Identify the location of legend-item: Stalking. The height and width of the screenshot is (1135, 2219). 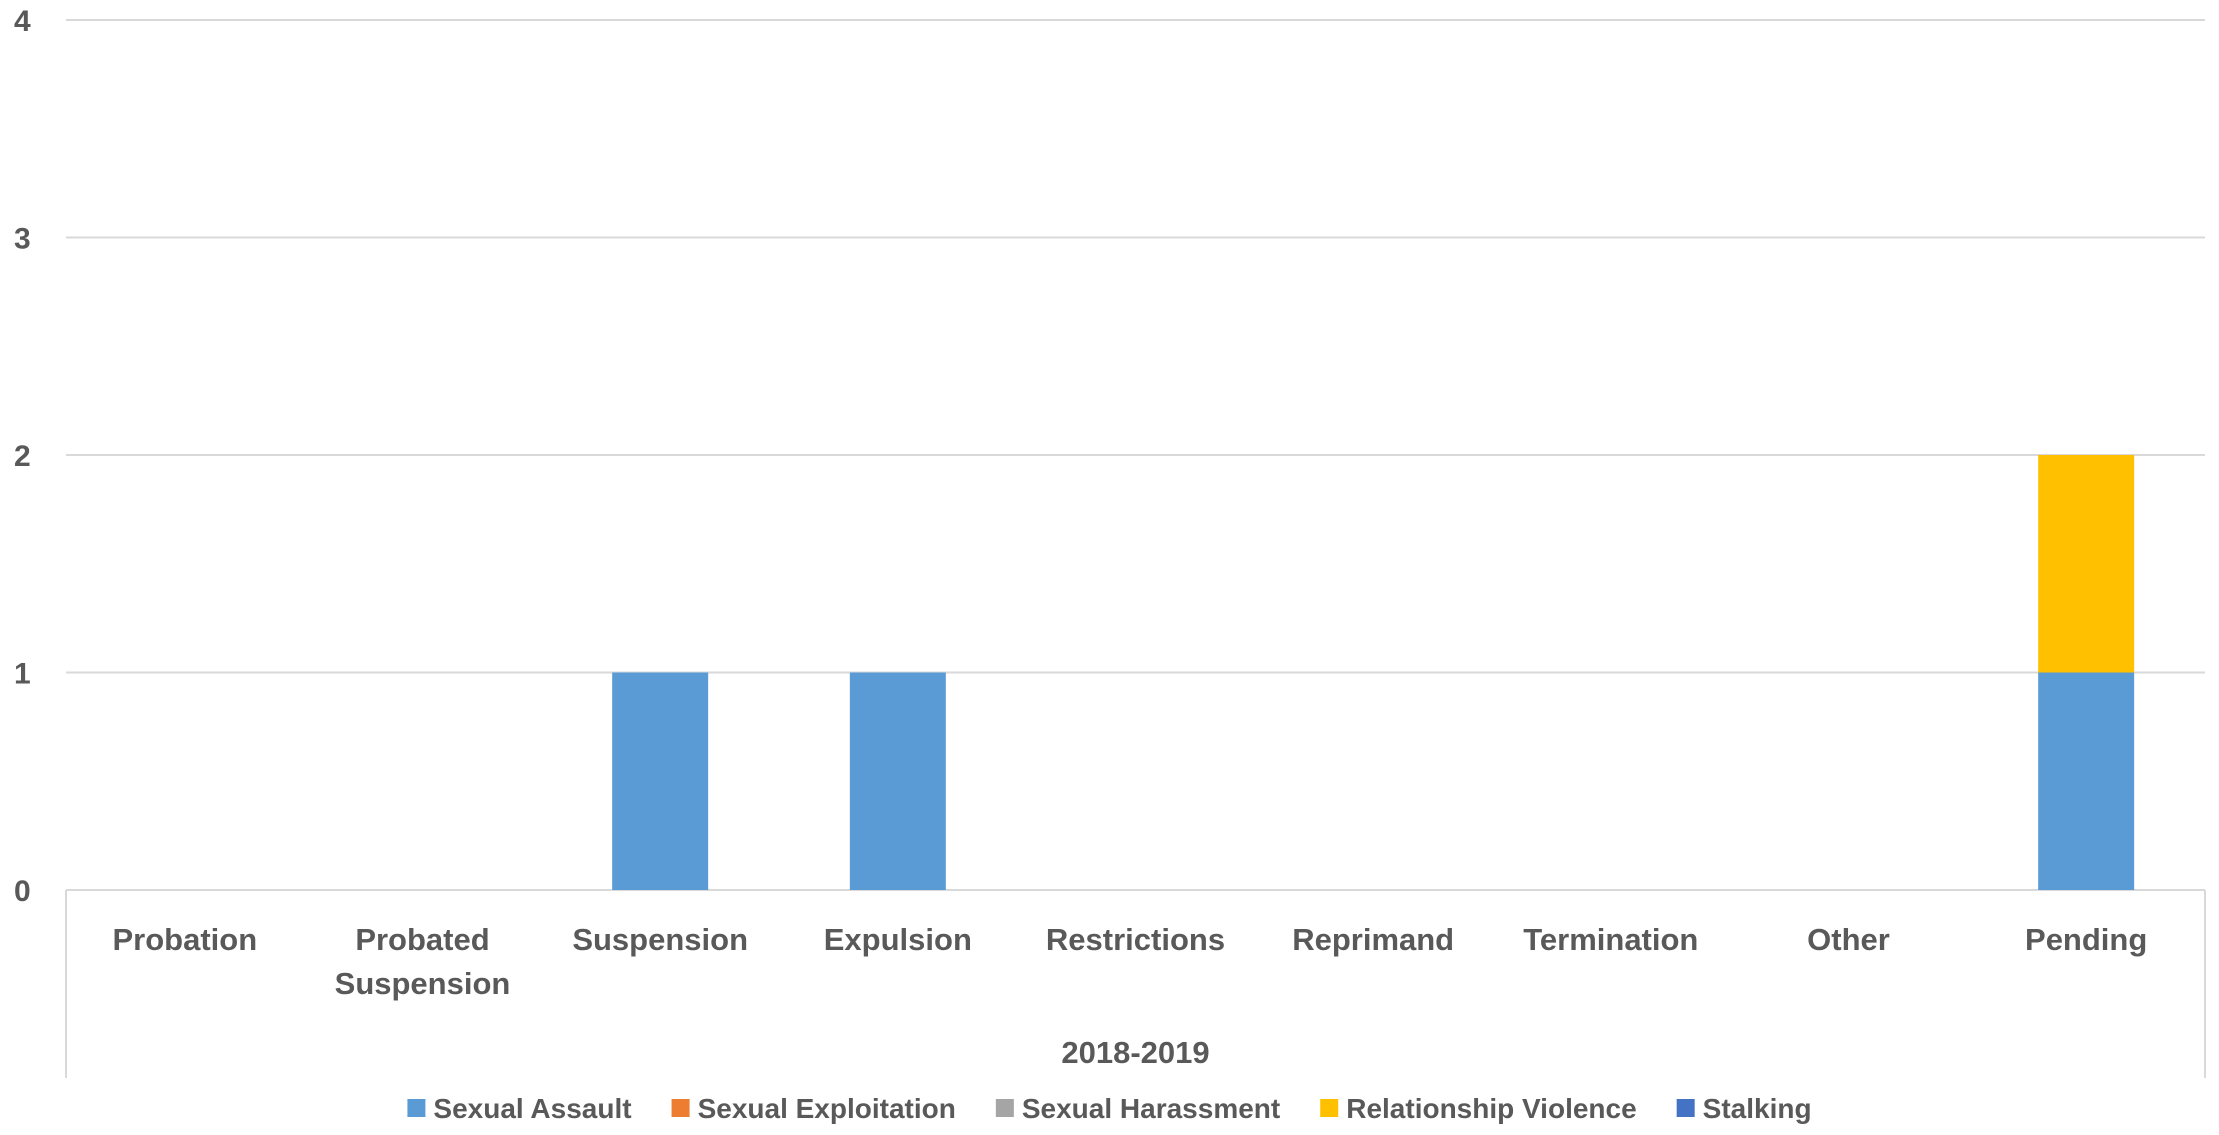
(1744, 1108).